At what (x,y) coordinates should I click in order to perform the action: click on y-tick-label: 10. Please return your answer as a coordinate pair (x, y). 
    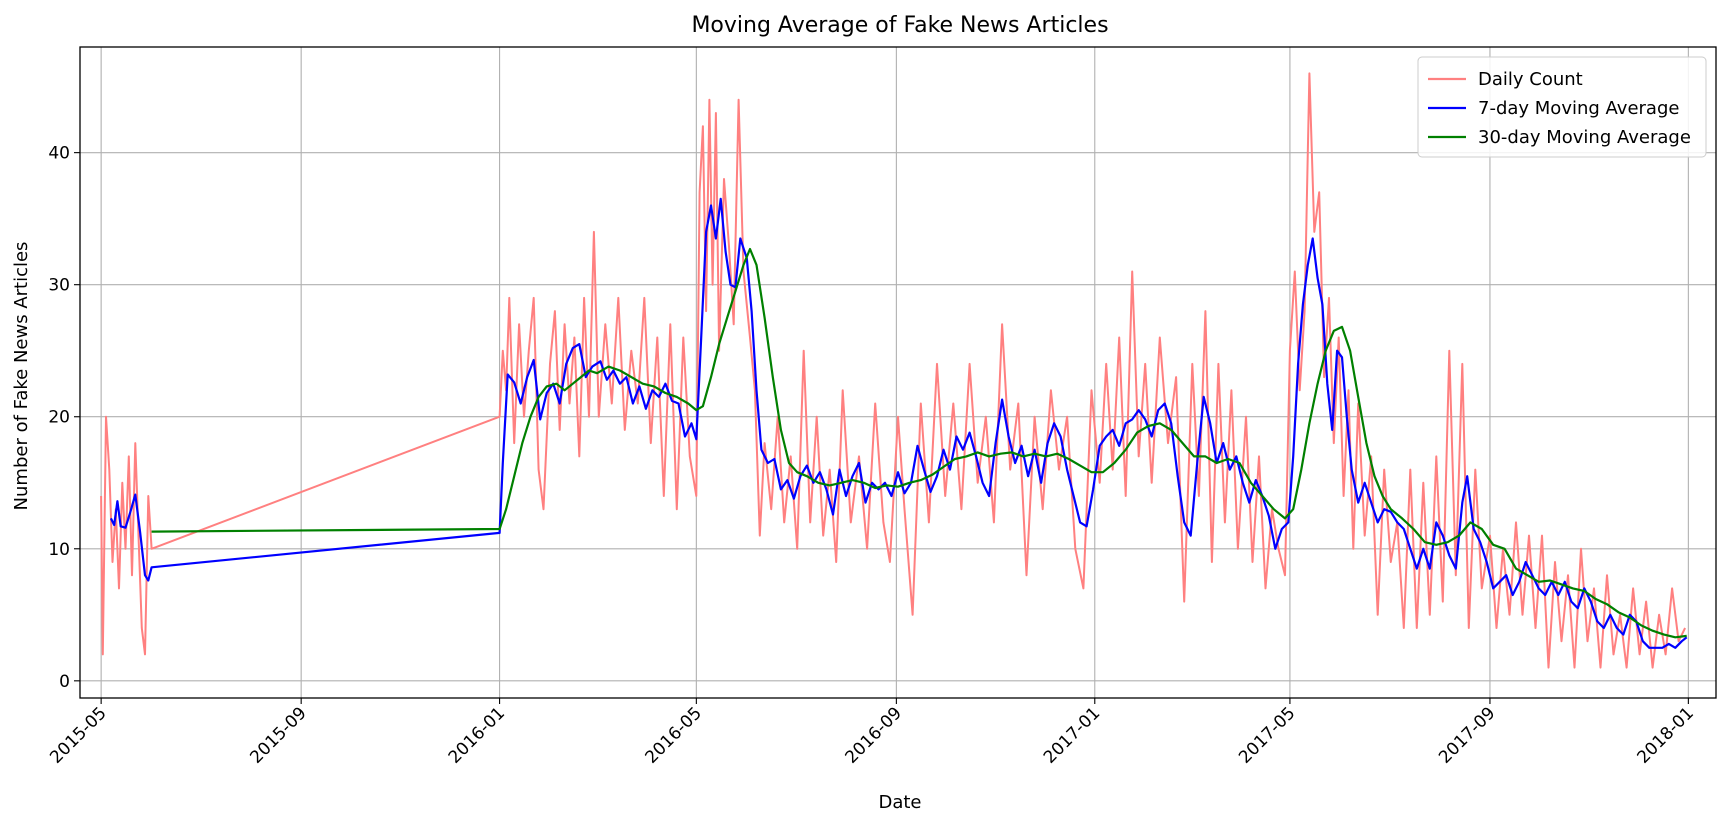
    Looking at the image, I should click on (59, 550).